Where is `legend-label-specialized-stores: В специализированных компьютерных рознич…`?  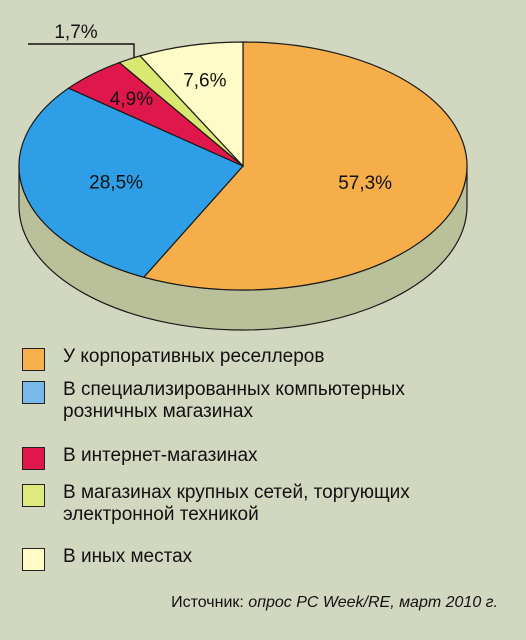 legend-label-specialized-stores: В специализированных компьютерных рознич… is located at coordinates (234, 400).